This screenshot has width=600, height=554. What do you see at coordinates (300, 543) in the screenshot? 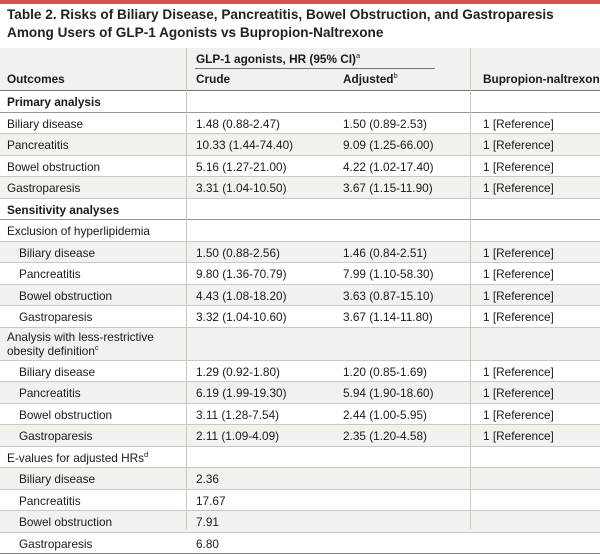
I see `table-row: Gastroparesis 6.80` at bounding box center [300, 543].